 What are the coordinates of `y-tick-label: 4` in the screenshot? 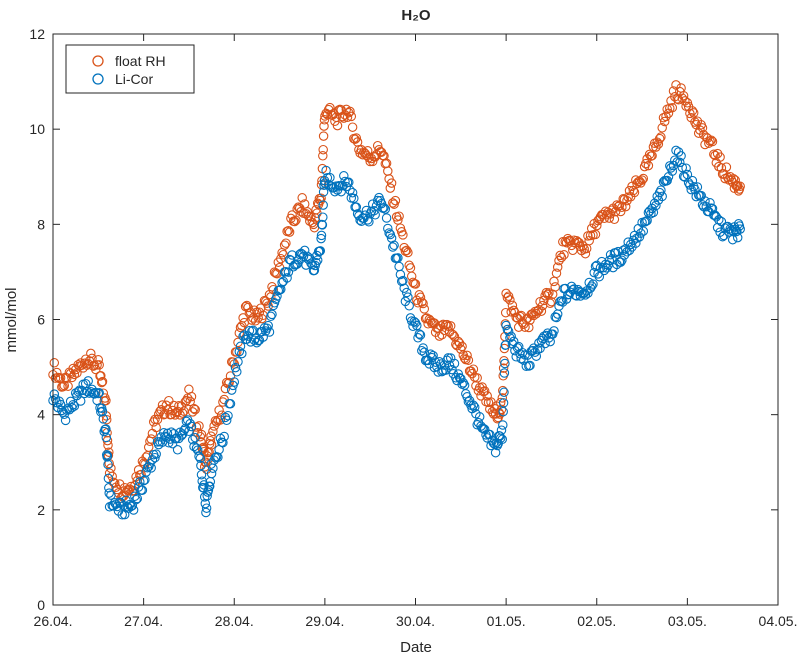 It's located at (41, 415).